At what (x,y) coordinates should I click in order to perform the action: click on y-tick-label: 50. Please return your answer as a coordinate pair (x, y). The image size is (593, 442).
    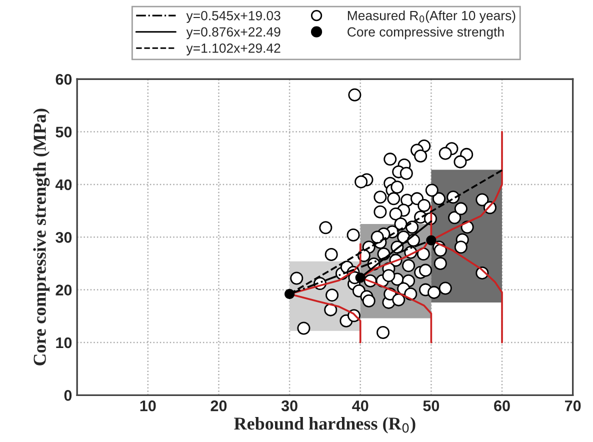
    Looking at the image, I should click on (64, 132).